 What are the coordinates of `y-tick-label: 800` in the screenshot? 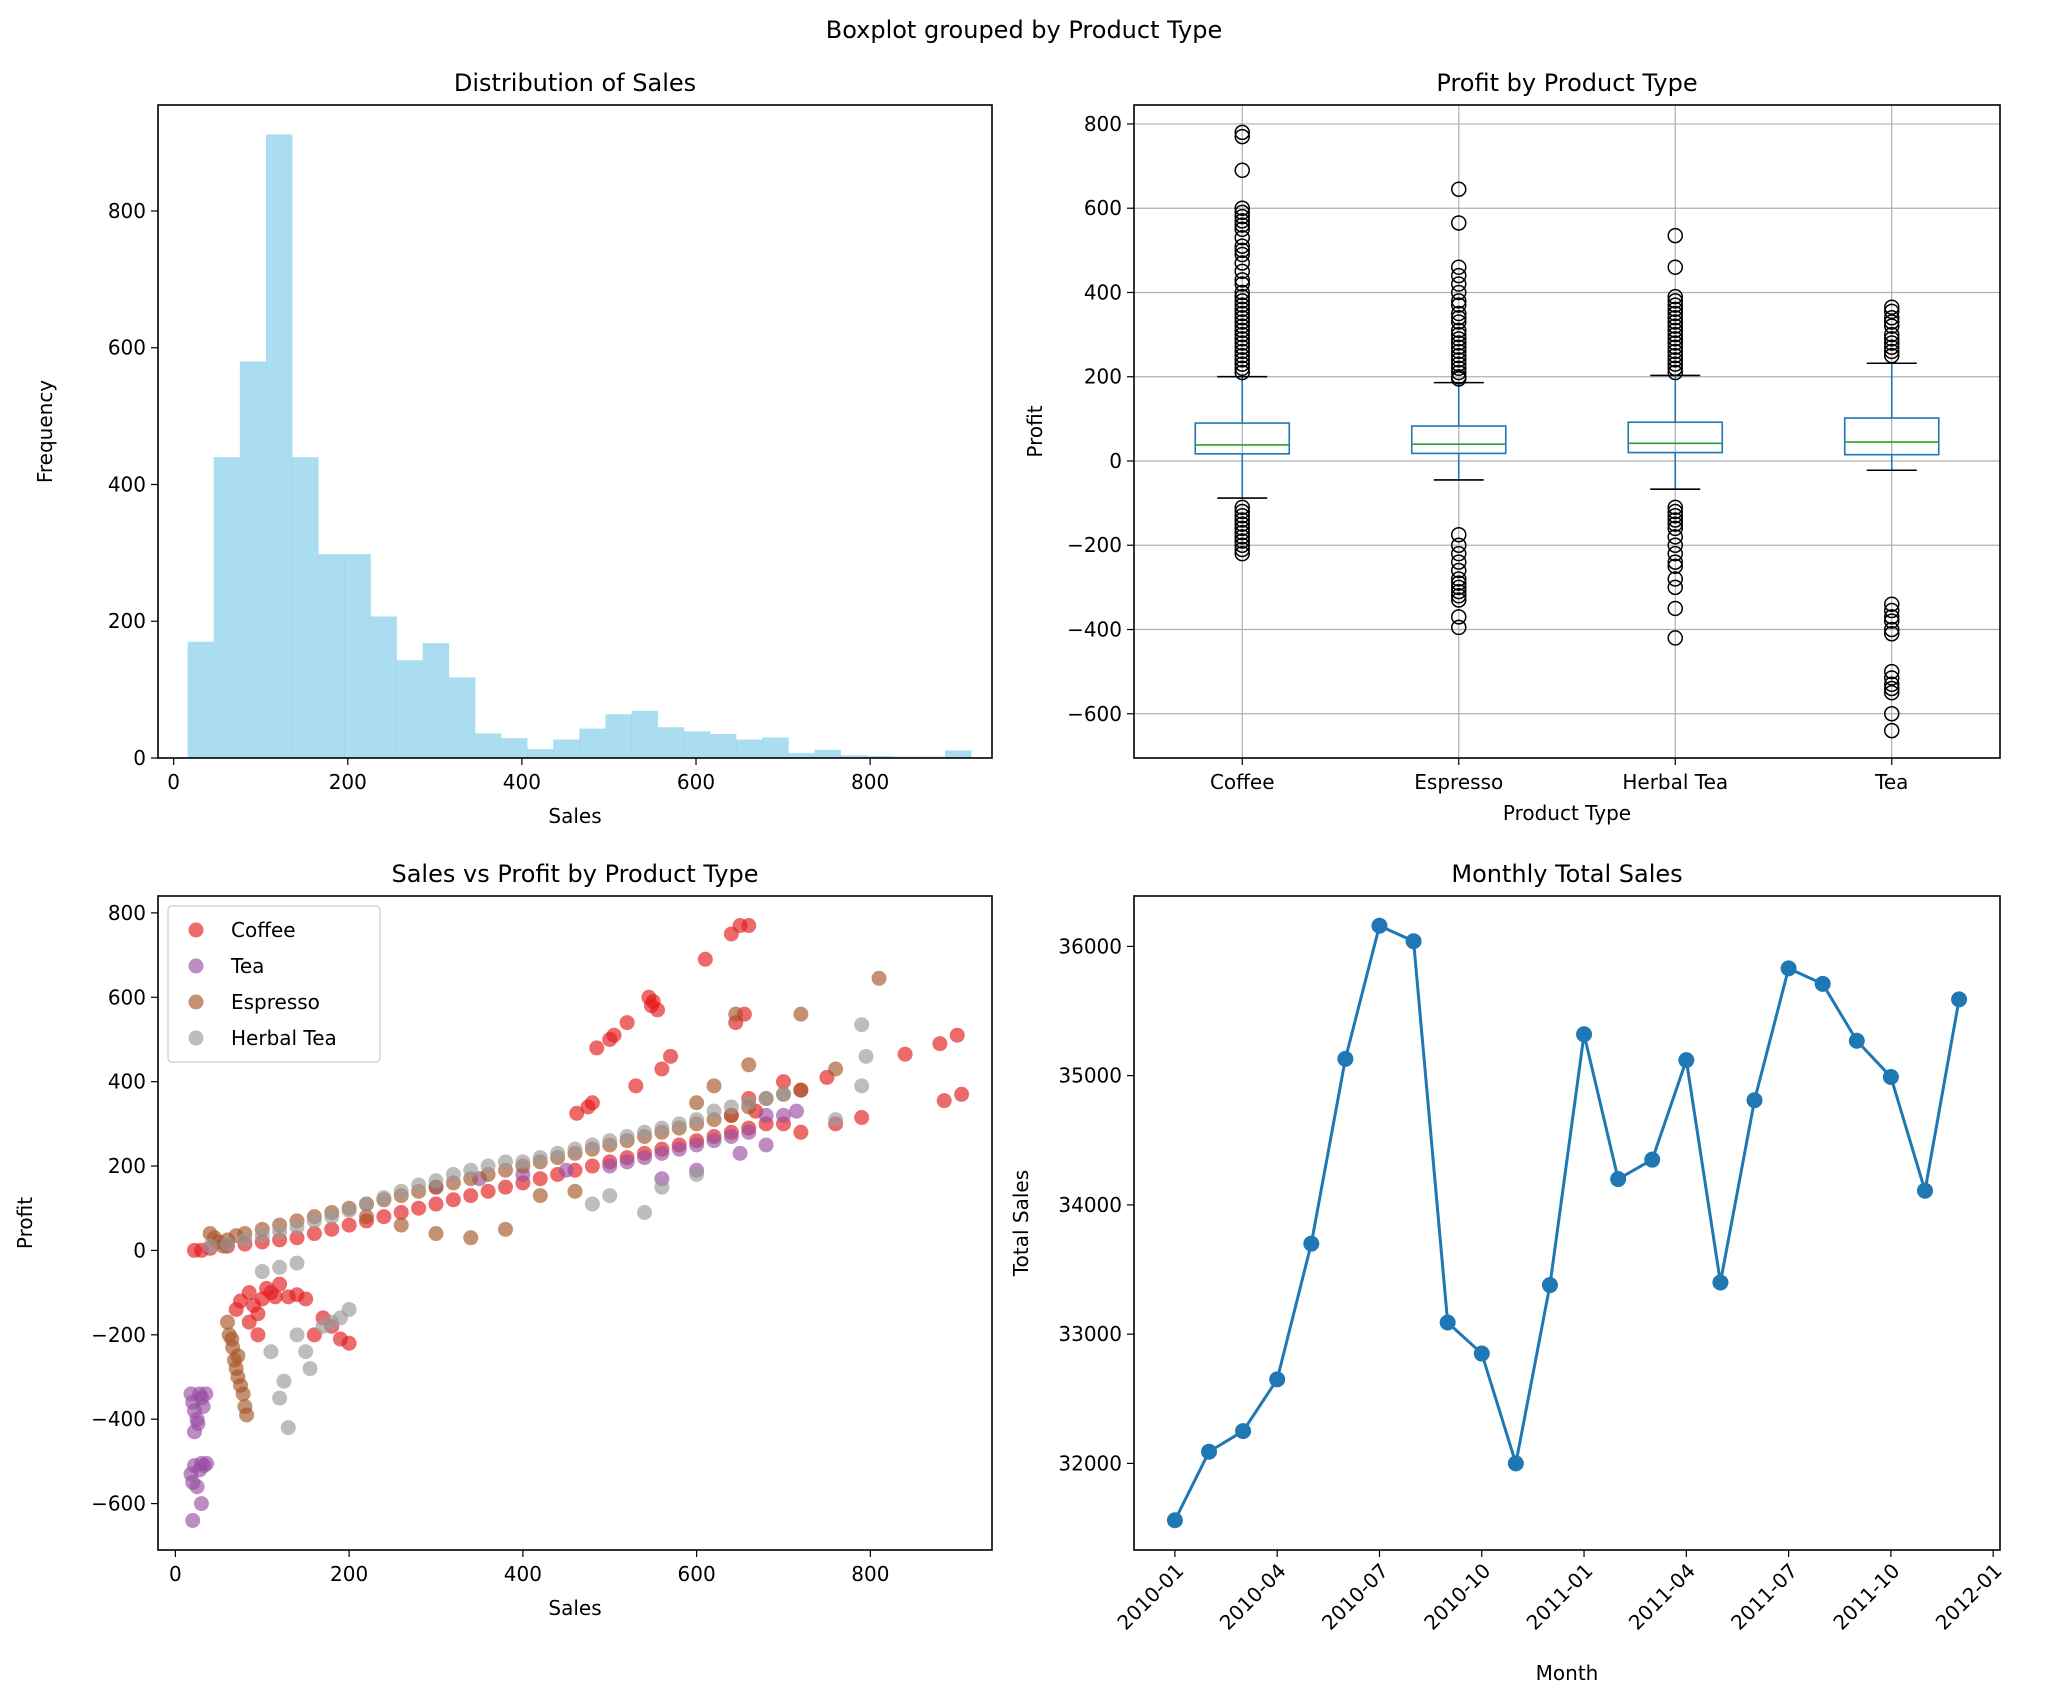 It's located at (127, 913).